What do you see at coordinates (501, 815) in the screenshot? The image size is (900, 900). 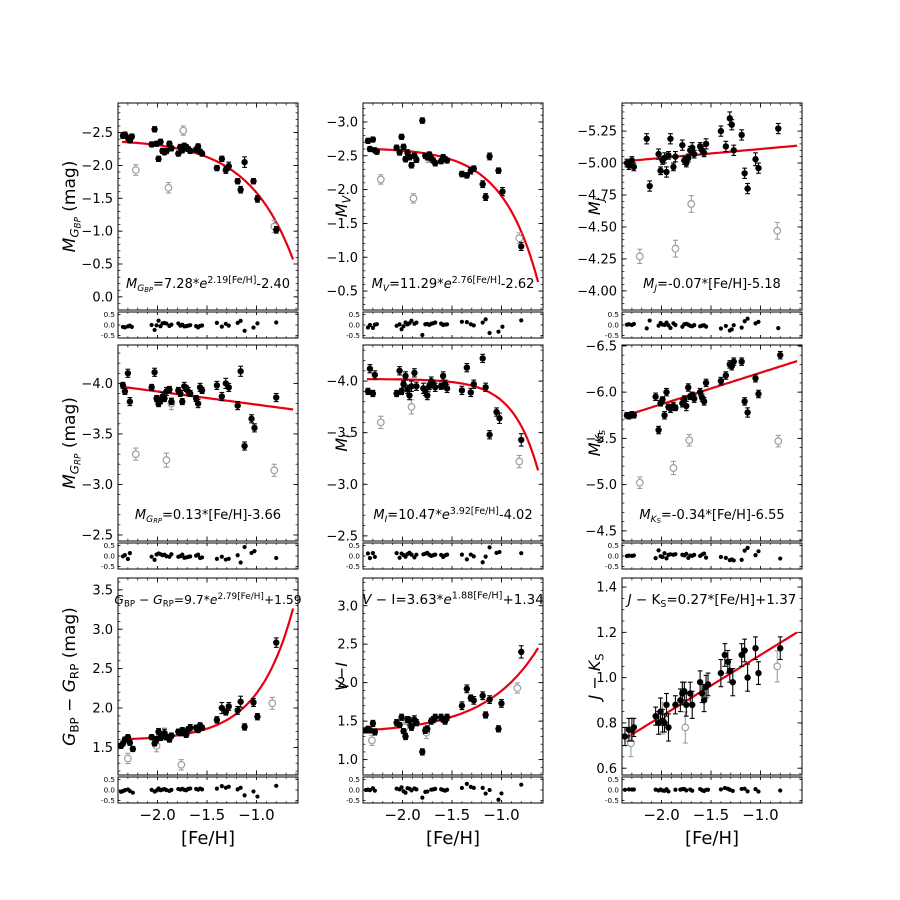 I see `x-tick-label: −1.0` at bounding box center [501, 815].